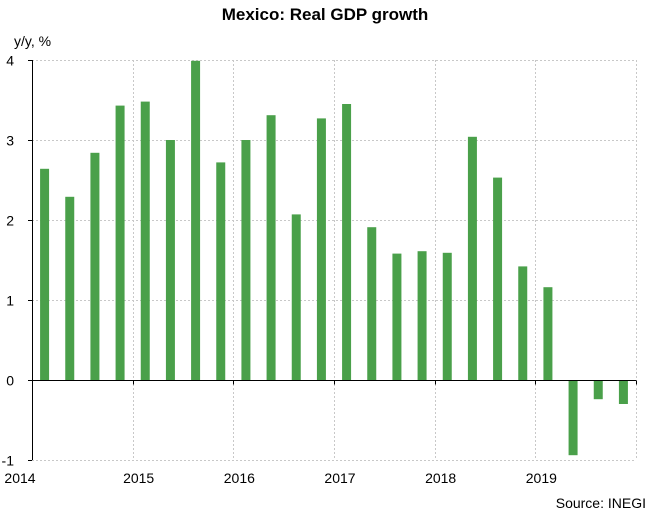 The image size is (650, 519). Describe the element at coordinates (372, 303) in the screenshot. I see `bar-2017-Q2` at that location.